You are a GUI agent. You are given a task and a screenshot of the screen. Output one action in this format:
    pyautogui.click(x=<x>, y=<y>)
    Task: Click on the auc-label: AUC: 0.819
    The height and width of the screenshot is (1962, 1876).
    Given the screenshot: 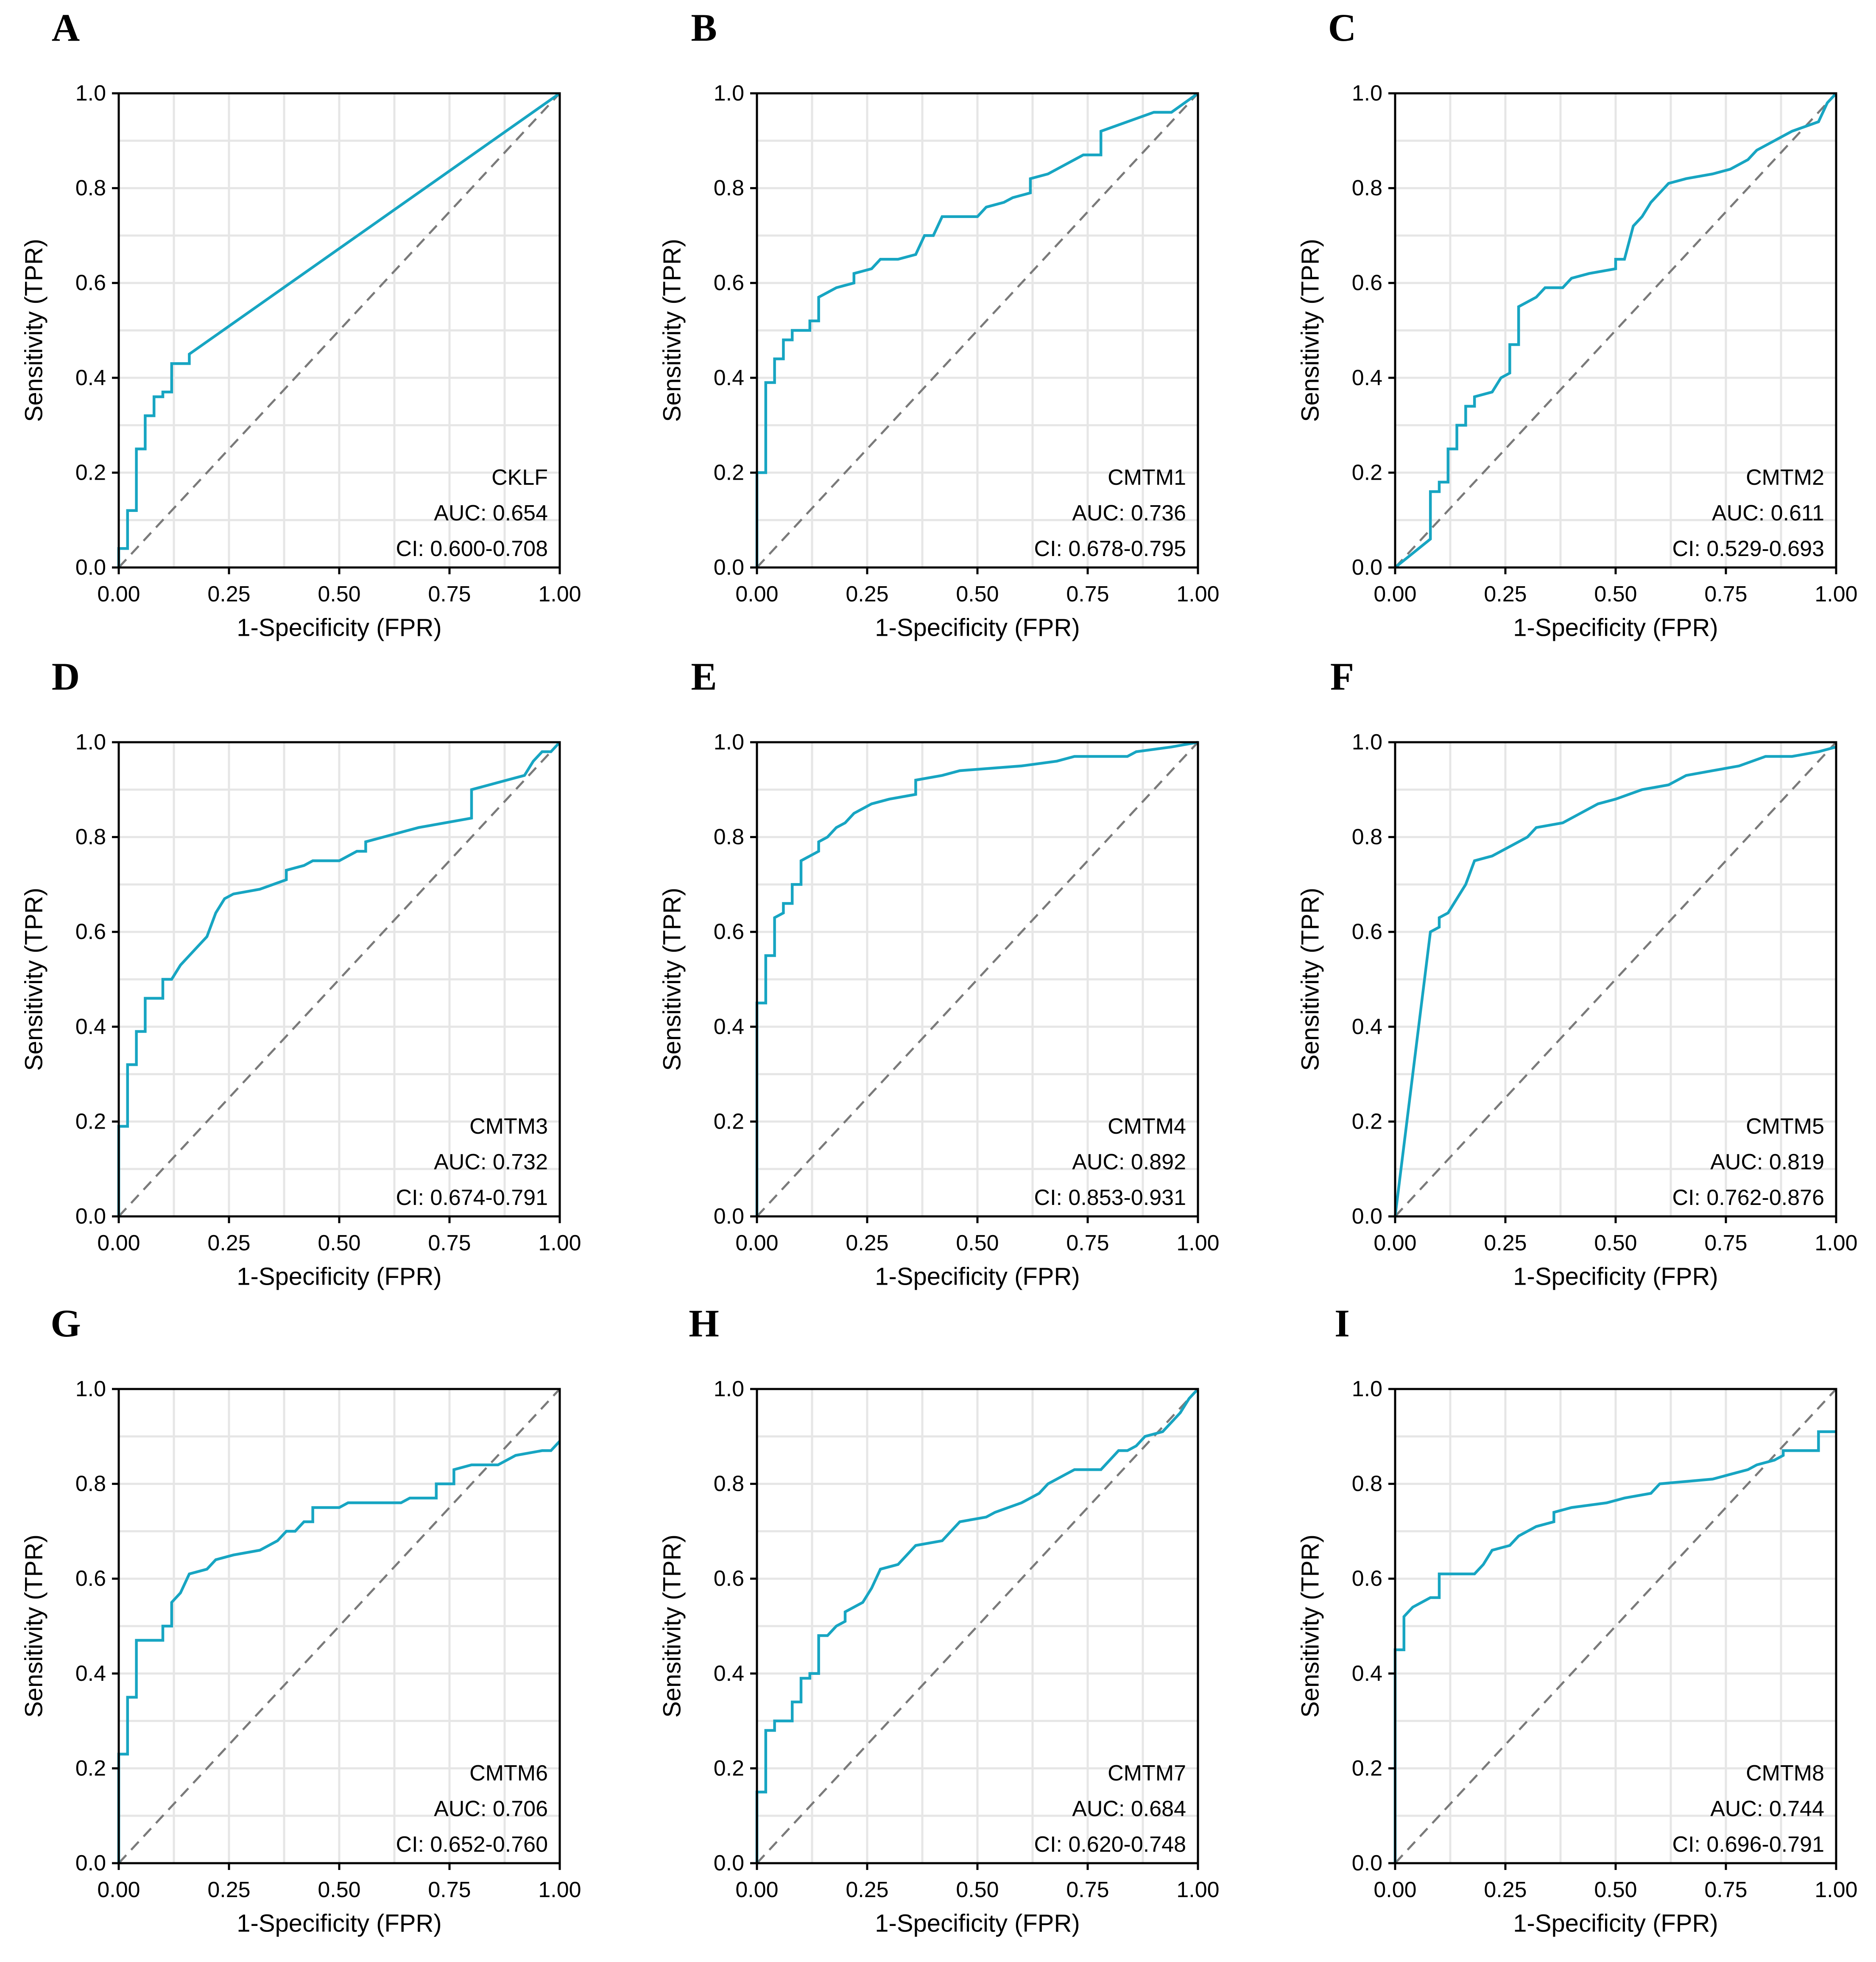 What is the action you would take?
    pyautogui.click(x=1767, y=1162)
    